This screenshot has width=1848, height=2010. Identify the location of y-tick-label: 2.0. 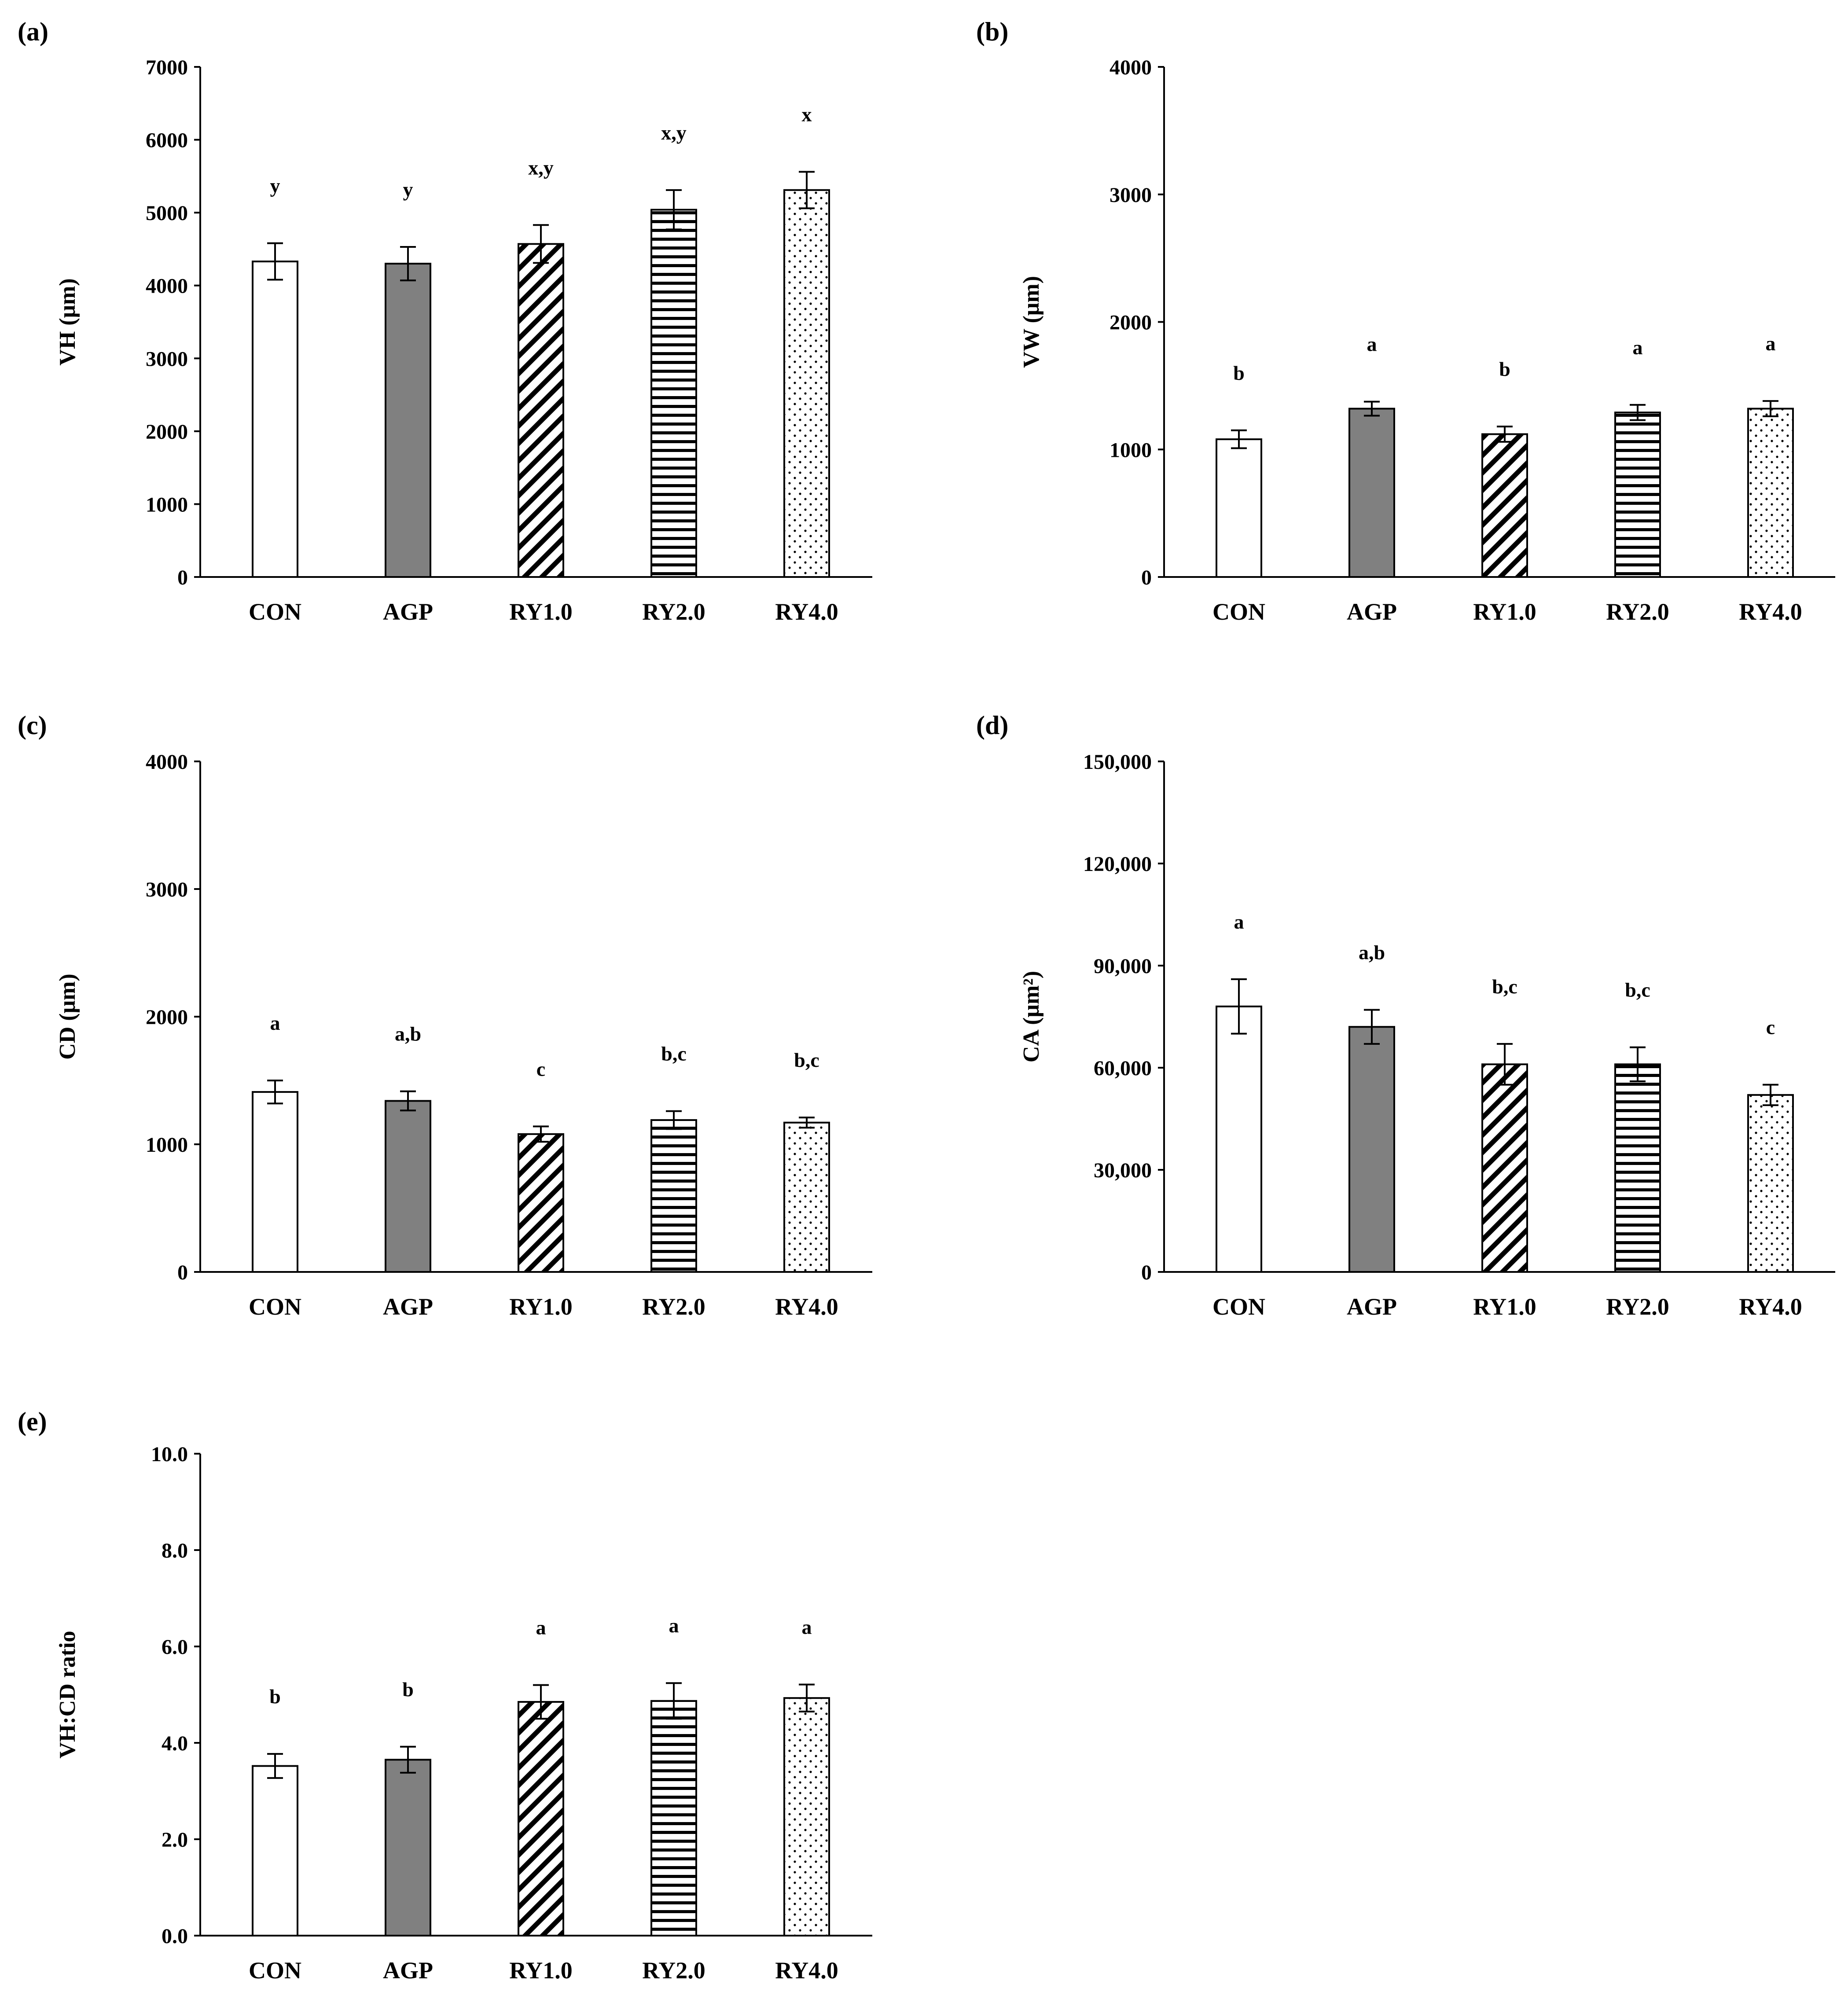
(175, 1840).